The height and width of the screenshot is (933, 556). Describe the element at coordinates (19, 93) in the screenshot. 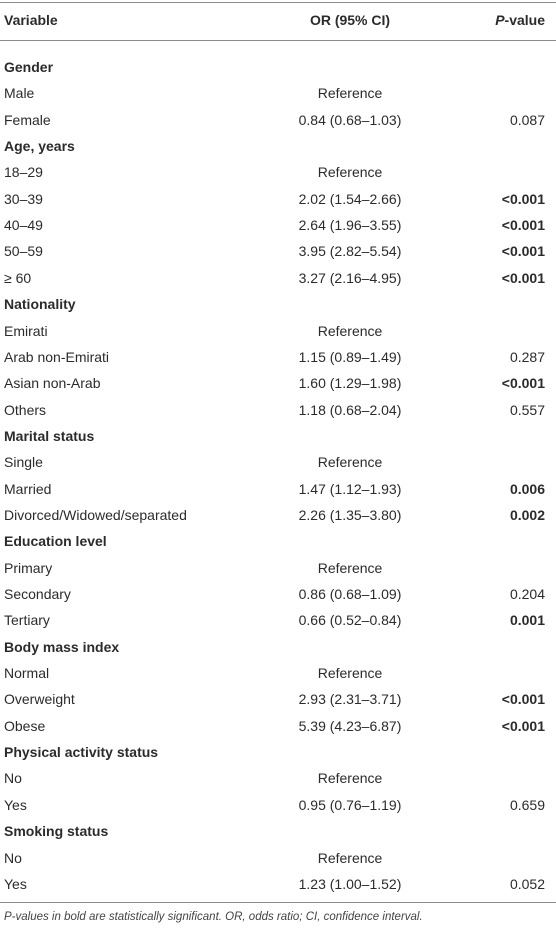

I see `variable: Male` at that location.